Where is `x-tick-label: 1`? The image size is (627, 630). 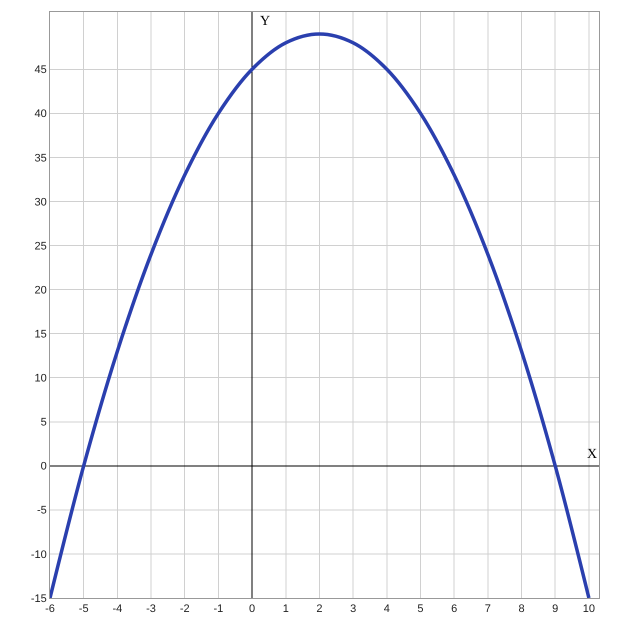 x-tick-label: 1 is located at coordinates (285, 609).